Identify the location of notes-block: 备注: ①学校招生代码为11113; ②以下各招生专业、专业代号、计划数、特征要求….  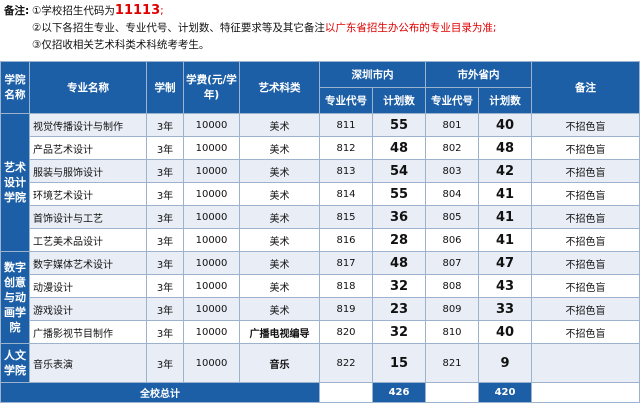
(320, 30).